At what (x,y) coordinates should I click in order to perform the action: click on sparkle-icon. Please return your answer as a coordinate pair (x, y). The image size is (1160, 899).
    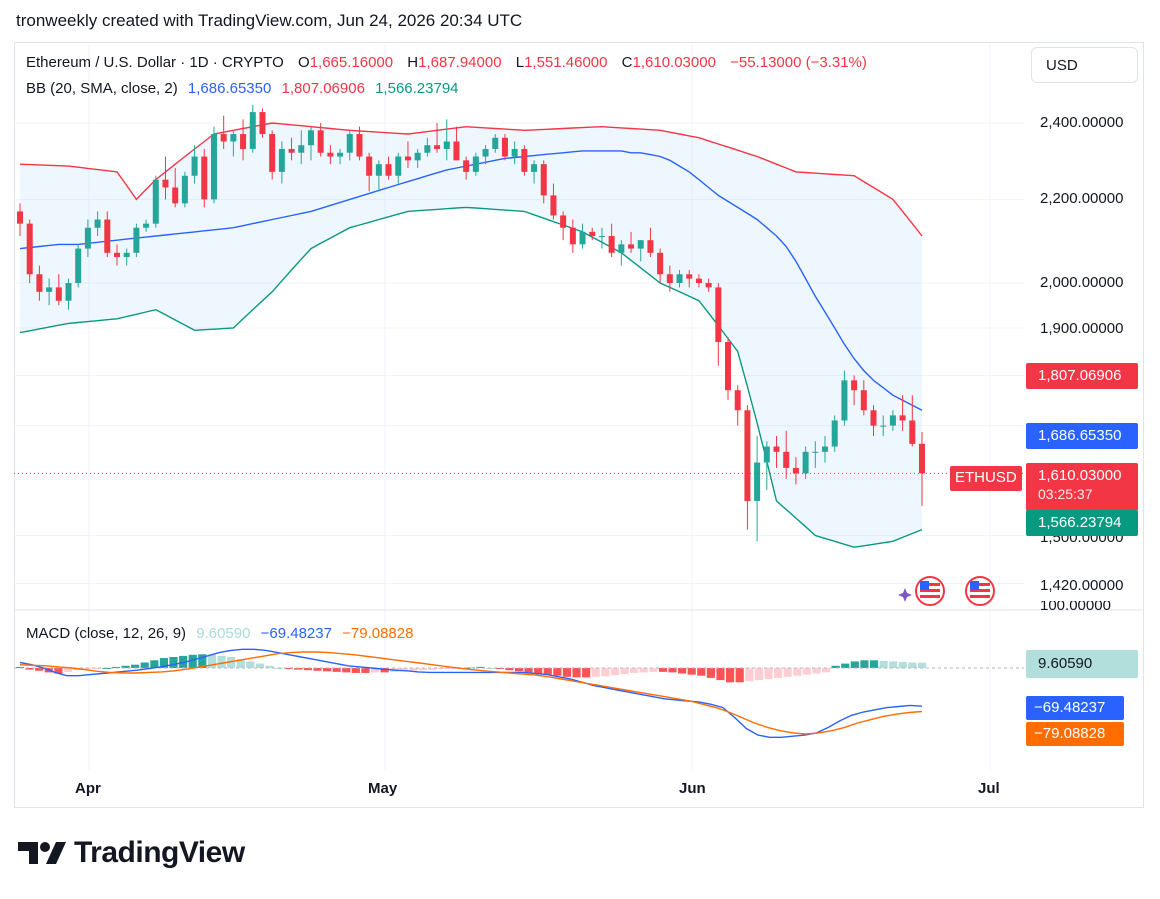
    Looking at the image, I should click on (905, 595).